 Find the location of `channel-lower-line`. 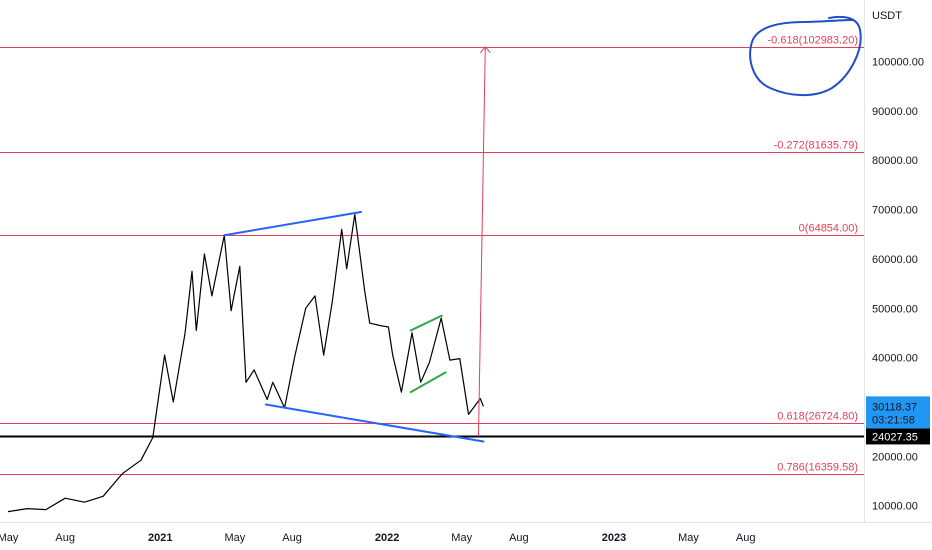

channel-lower-line is located at coordinates (428, 382).